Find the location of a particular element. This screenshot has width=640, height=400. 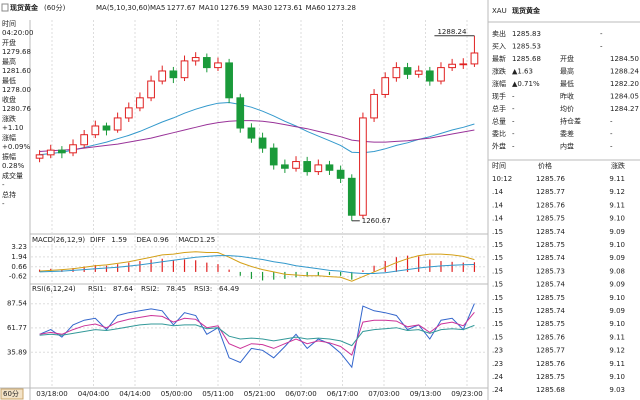

date-label: 07/03:00 is located at coordinates (383, 394).